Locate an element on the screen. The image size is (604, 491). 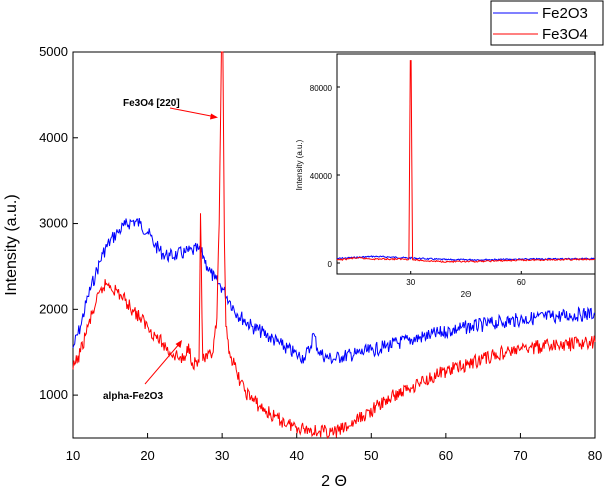
inset-x-tick-label: 30 is located at coordinates (410, 282).